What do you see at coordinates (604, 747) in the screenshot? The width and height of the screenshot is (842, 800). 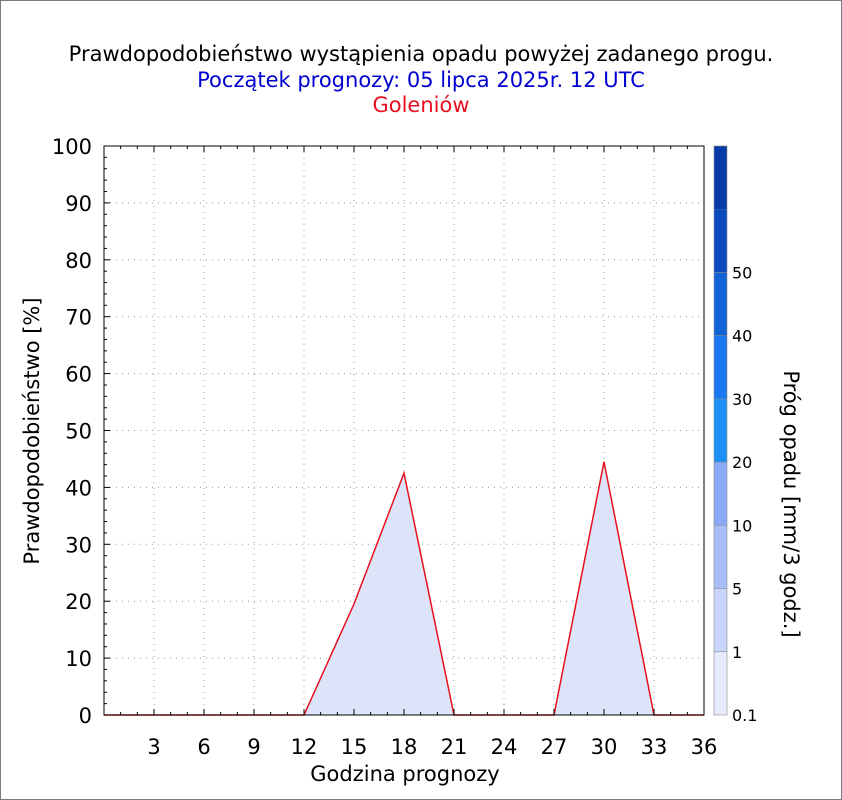 I see `x-tick-label: 30` at bounding box center [604, 747].